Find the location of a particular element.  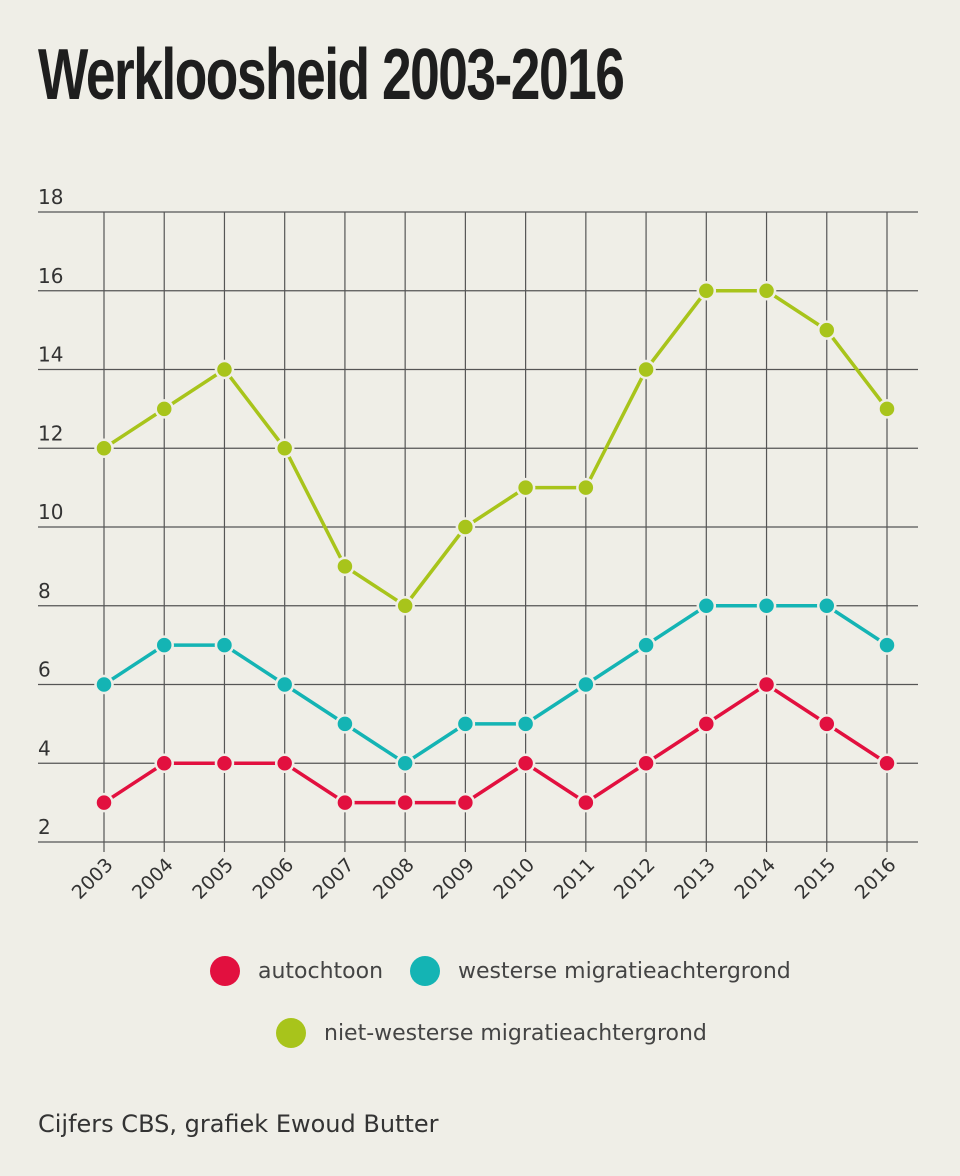

x-tick-label: 2003 is located at coordinates (93, 879).